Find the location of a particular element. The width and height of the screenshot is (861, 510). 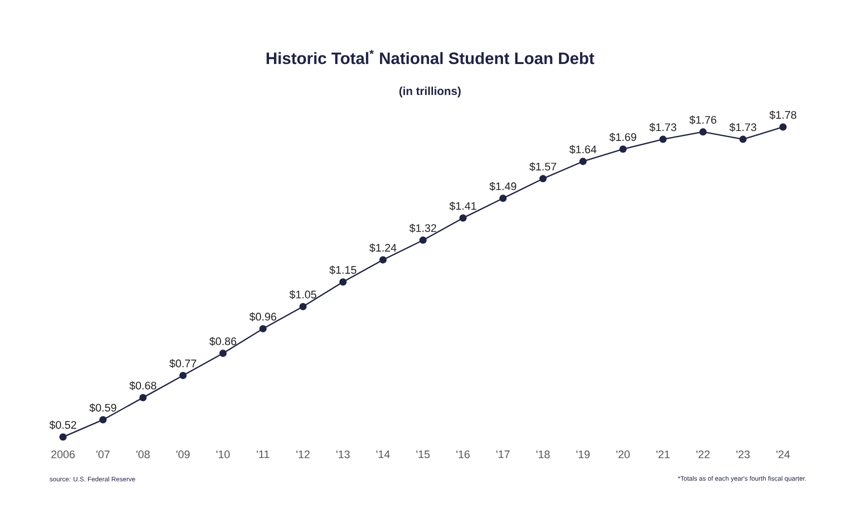

chart-title: Historic Total$^{*}$ National Student Loan Debt is located at coordinates (430, 57).